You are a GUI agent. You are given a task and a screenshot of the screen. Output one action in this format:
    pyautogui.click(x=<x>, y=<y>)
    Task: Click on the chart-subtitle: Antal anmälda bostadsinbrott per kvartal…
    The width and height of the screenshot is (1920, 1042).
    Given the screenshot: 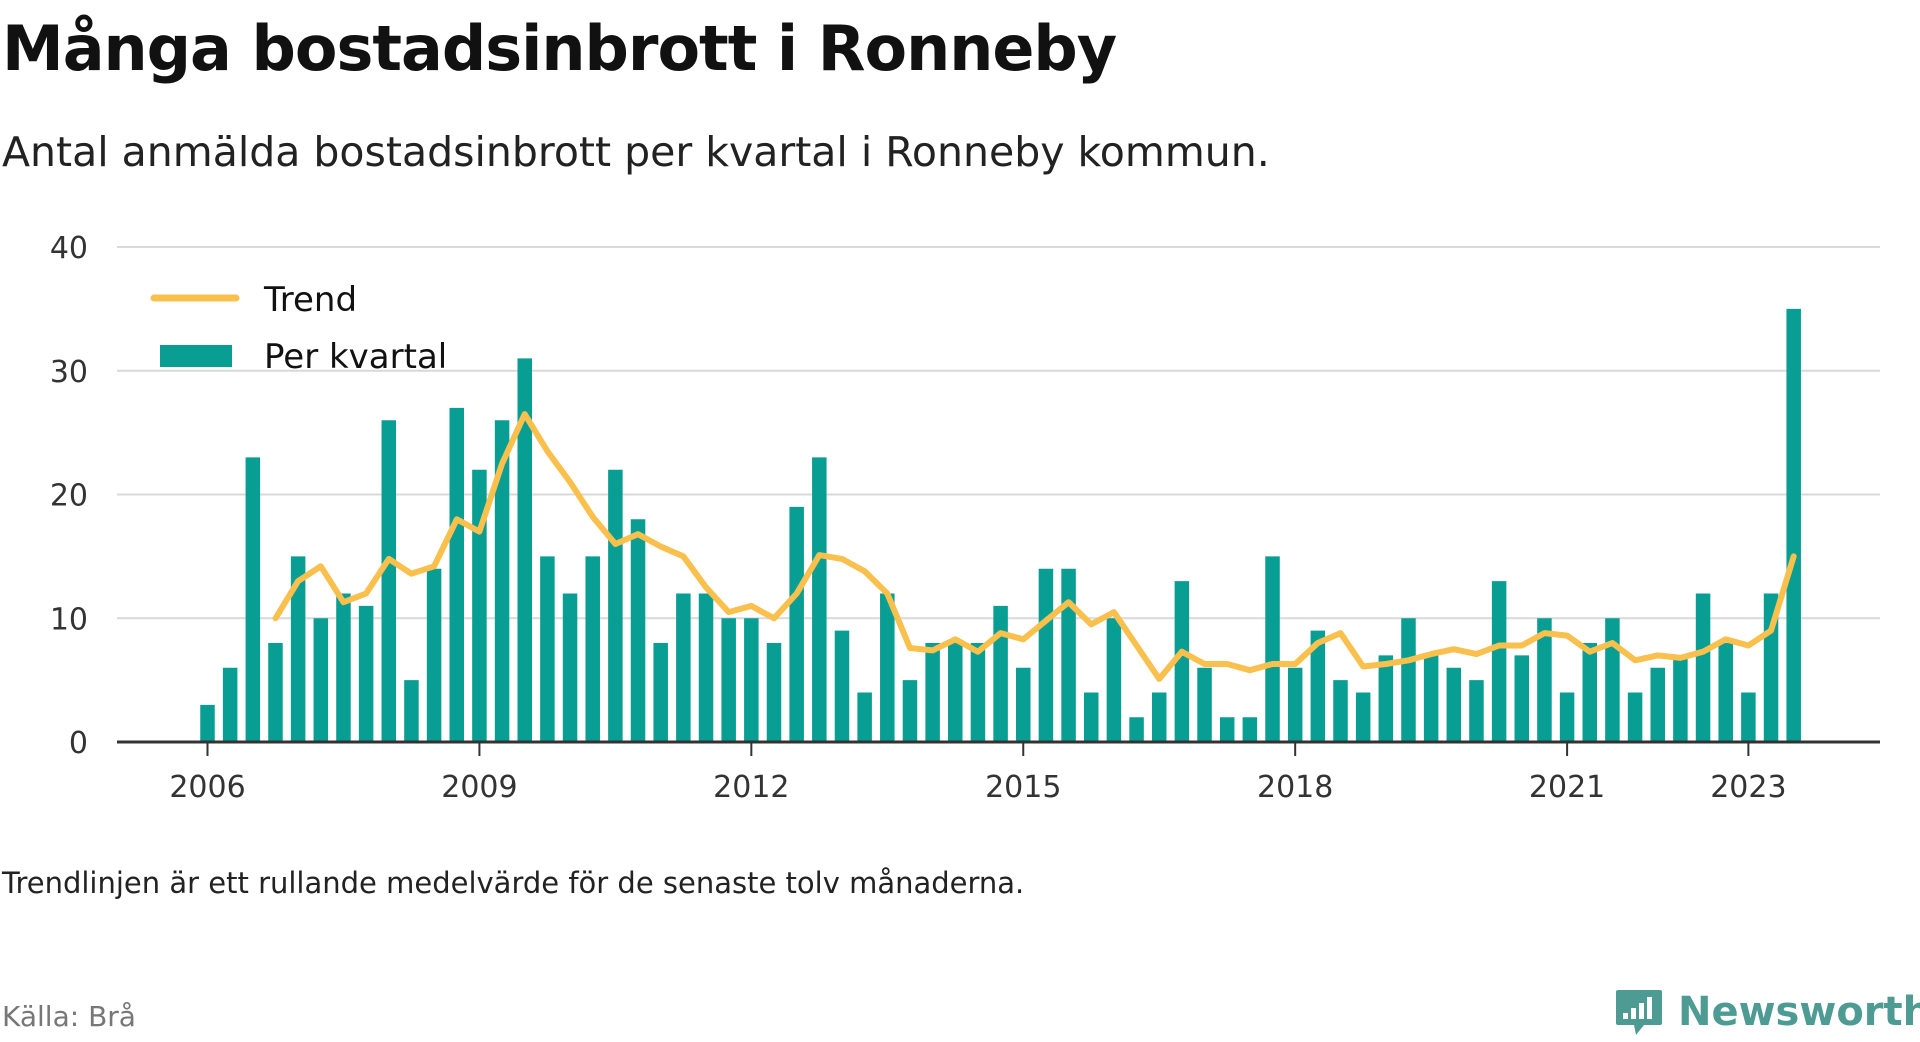 What is the action you would take?
    pyautogui.click(x=636, y=152)
    